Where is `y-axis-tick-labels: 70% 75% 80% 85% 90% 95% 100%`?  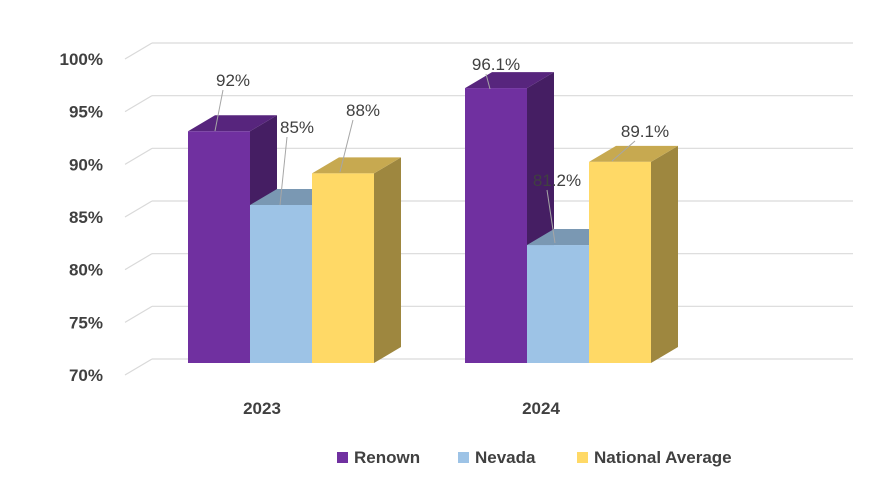
y-axis-tick-labels: 70% 75% 80% 85% 90% 95% 100% is located at coordinates (81, 217).